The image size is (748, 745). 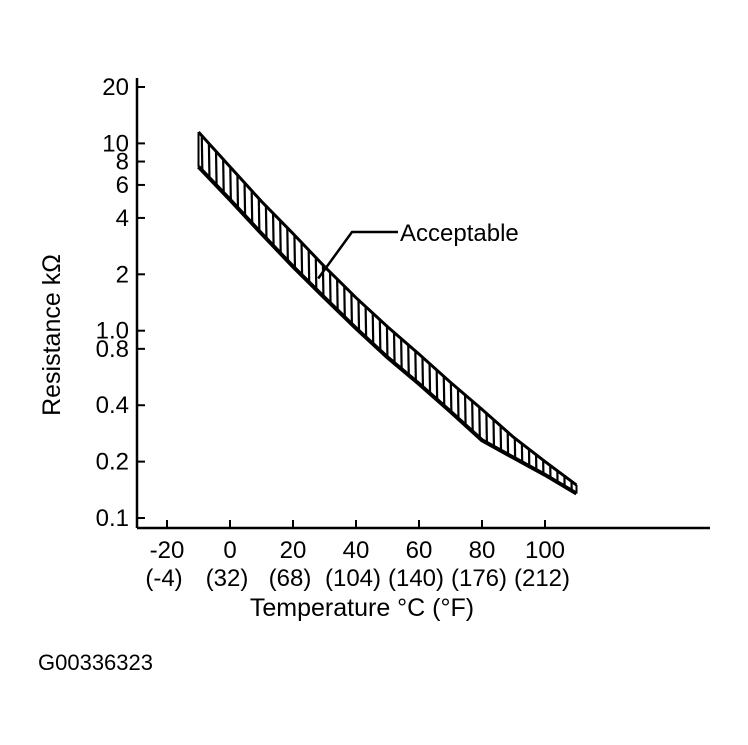 What do you see at coordinates (229, 550) in the screenshot?
I see `x-tick-label-celsius: 0` at bounding box center [229, 550].